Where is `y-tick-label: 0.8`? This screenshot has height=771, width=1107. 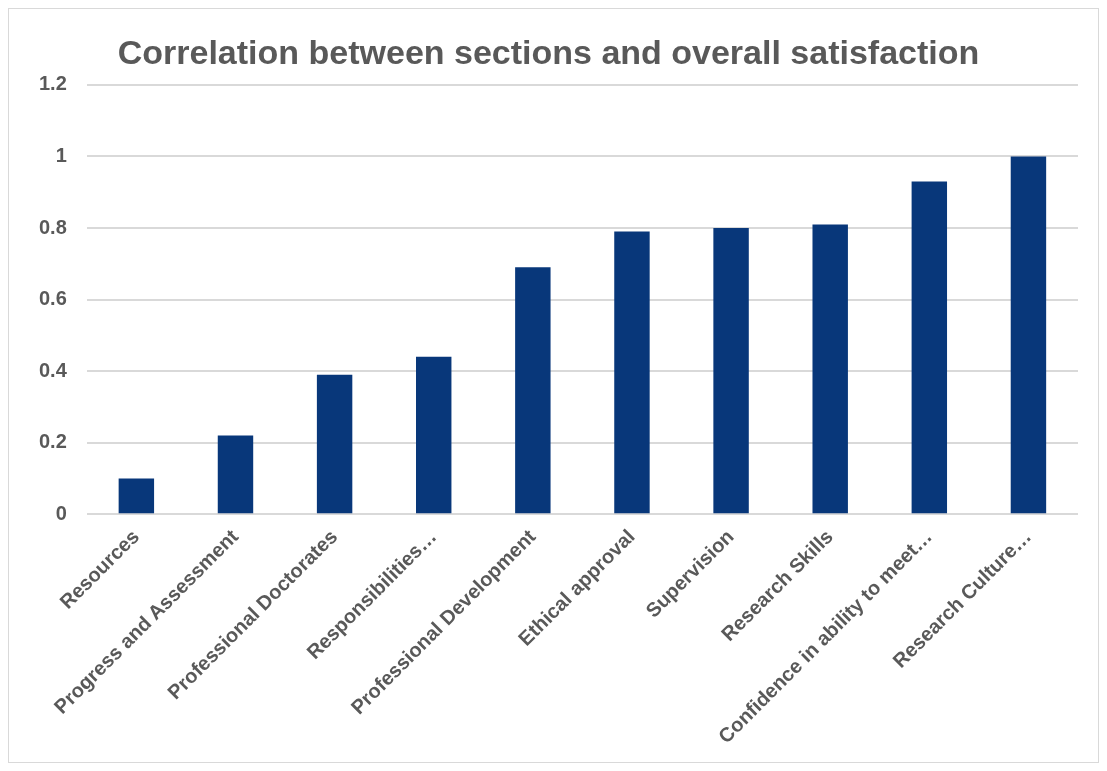 y-tick-label: 0.8 is located at coordinates (52, 226).